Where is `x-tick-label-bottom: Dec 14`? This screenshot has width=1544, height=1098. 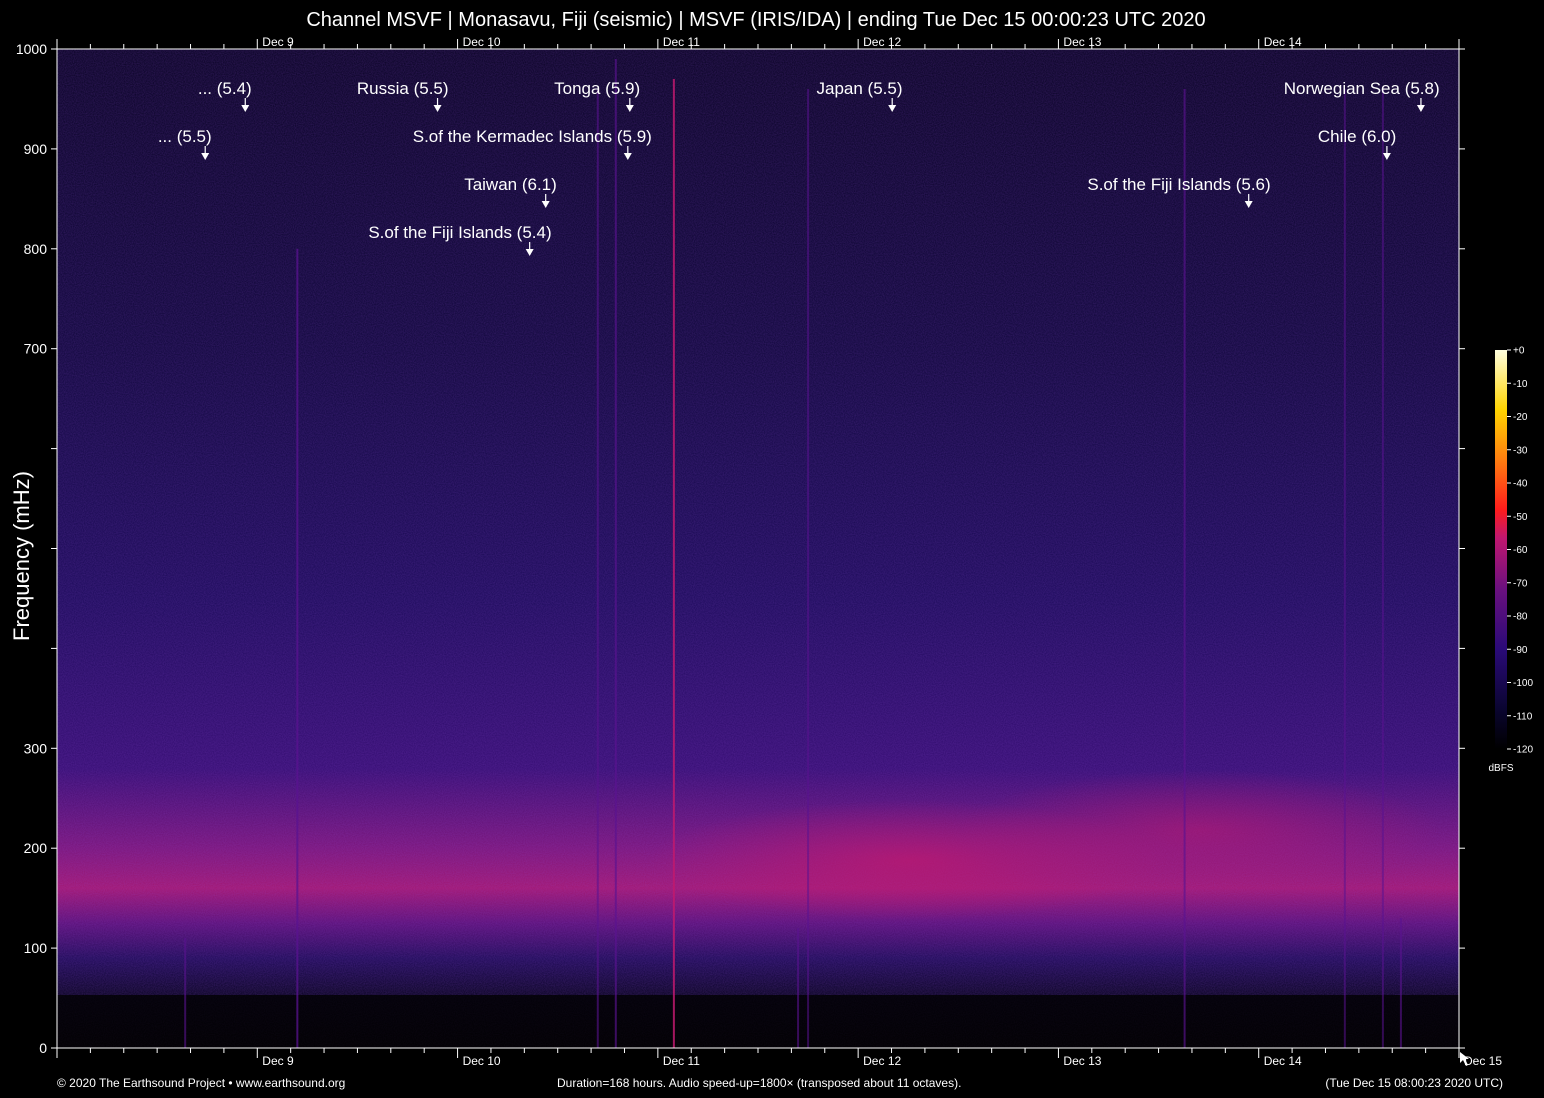
x-tick-label-bottom: Dec 14 is located at coordinates (1283, 1061).